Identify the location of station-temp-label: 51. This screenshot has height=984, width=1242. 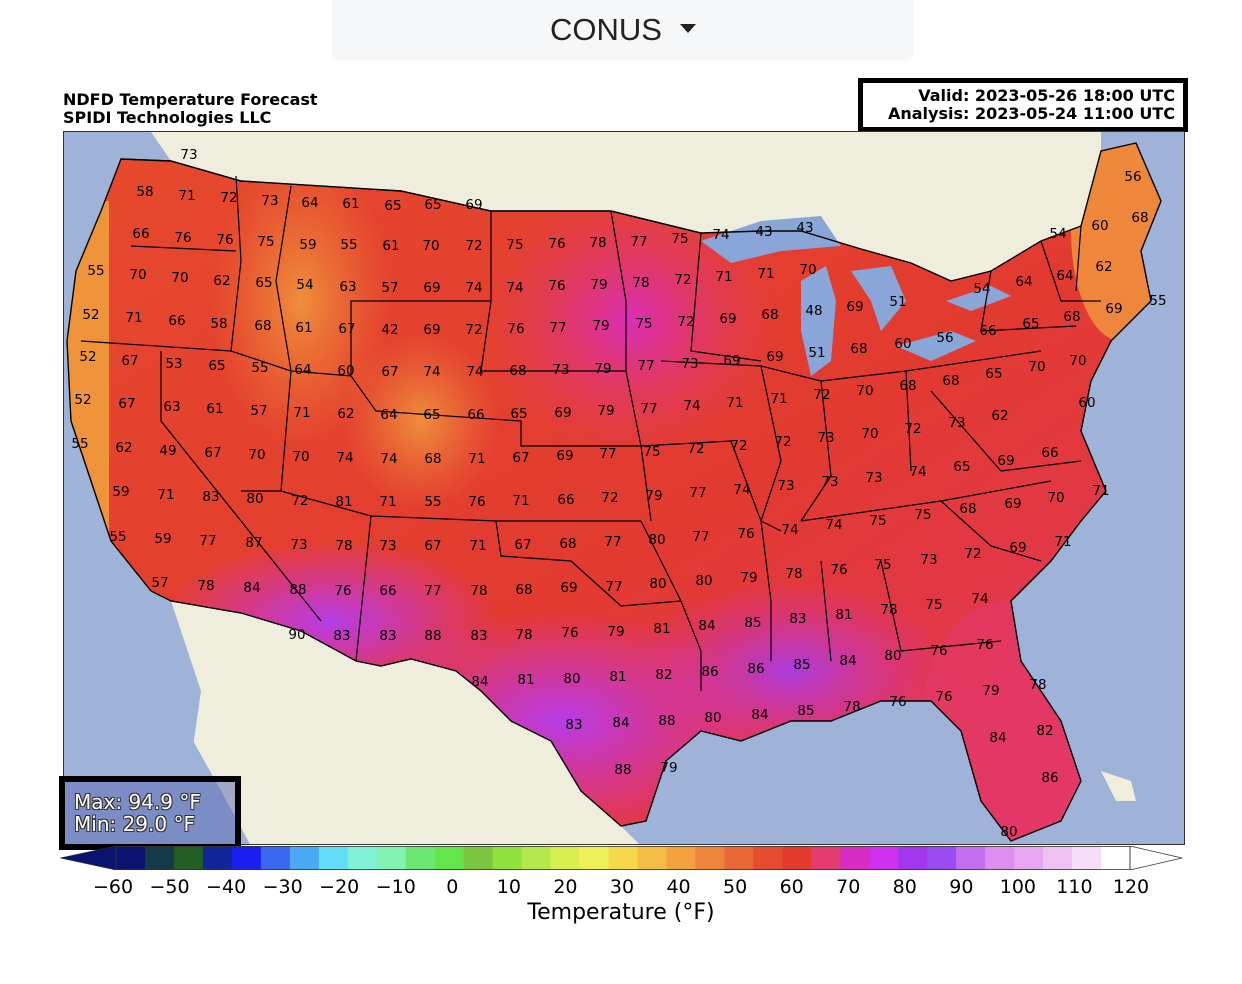
(816, 353).